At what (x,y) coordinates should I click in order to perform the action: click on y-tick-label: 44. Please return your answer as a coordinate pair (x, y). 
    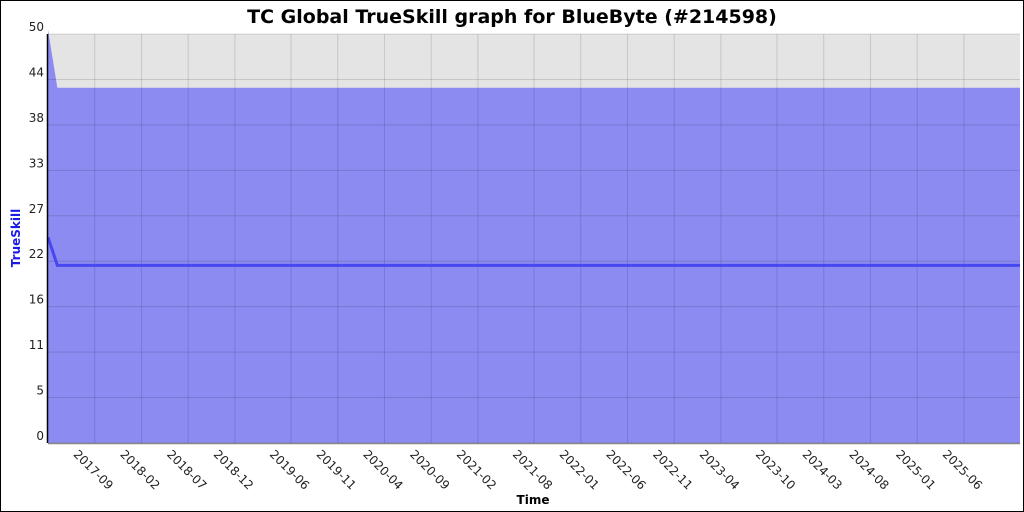
    Looking at the image, I should click on (36, 72).